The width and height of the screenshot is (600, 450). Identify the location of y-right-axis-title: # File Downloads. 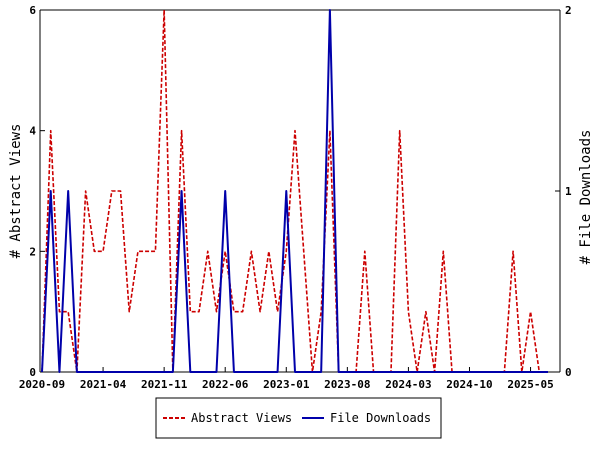
(586, 197).